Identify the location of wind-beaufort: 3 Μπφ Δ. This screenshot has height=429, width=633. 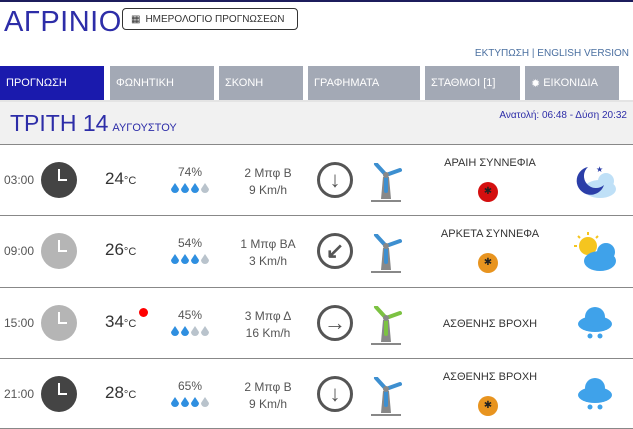
(268, 316).